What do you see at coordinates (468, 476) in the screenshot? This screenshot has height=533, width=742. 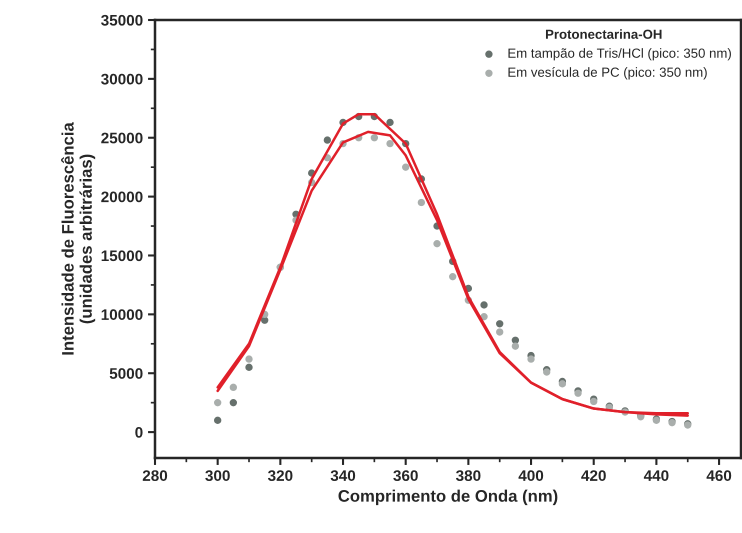 I see `x-tick-label: 380` at bounding box center [468, 476].